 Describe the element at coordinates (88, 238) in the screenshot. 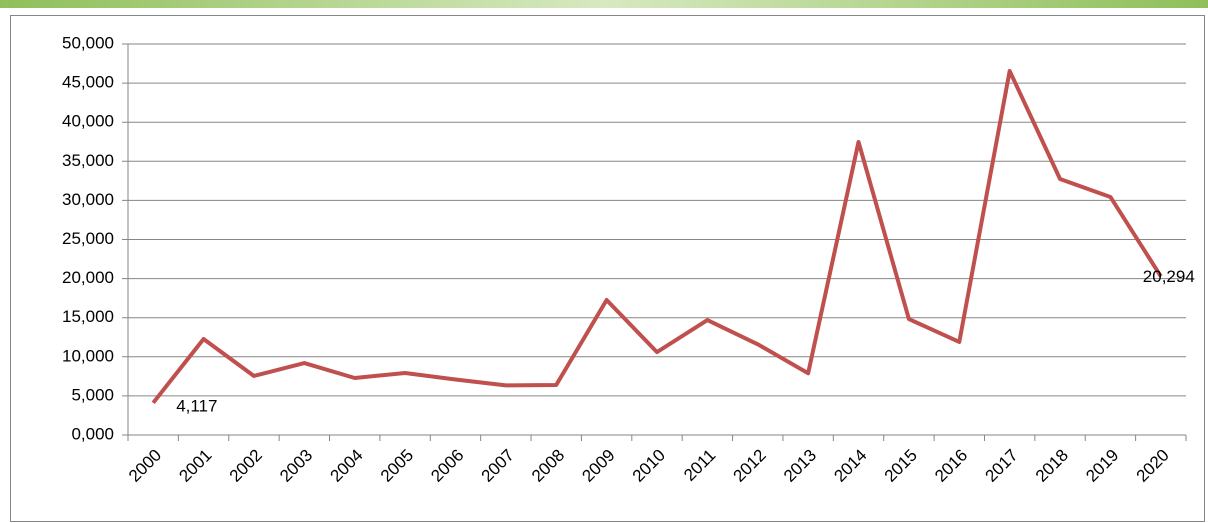

I see `y-tick-label: 25,000` at that location.